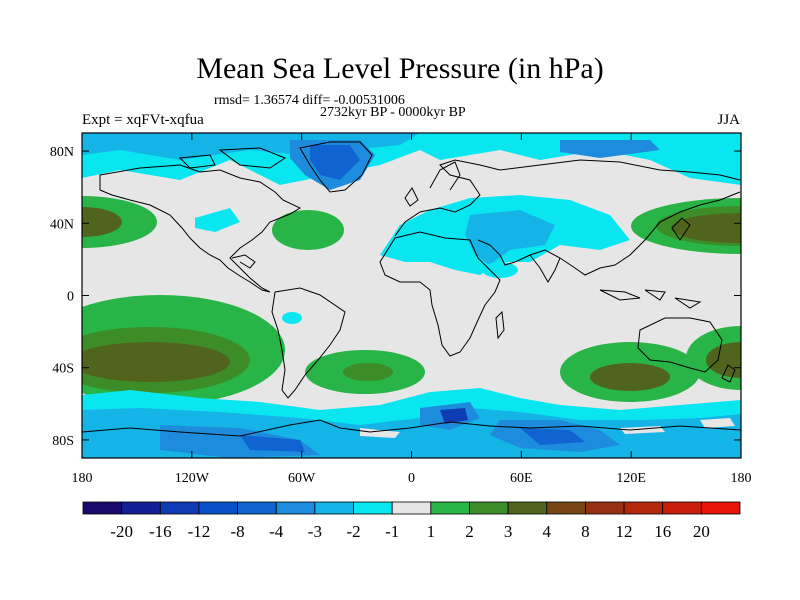 The image size is (800, 600). What do you see at coordinates (156, 362) in the screenshot?
I see `anomaly-south-pacific-core` at bounding box center [156, 362].